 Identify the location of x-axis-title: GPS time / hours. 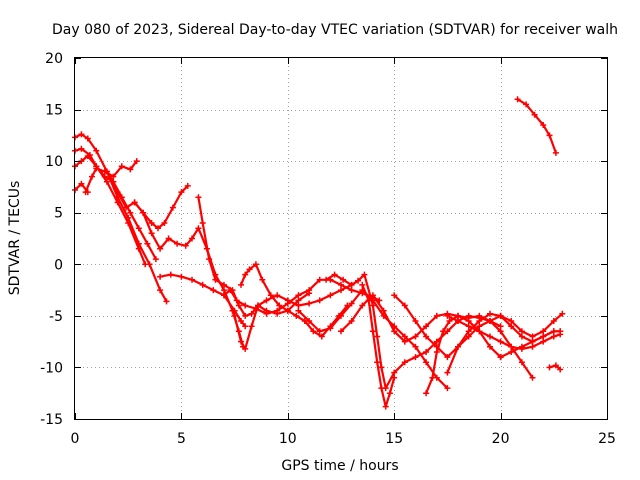
(339, 466).